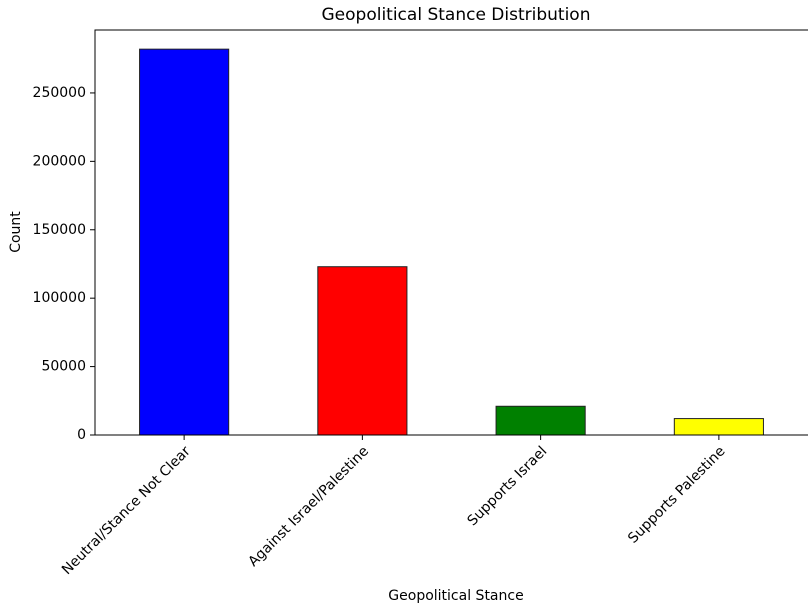  I want to click on chart-title: Geopolitical Stance Distribution, so click(456, 15).